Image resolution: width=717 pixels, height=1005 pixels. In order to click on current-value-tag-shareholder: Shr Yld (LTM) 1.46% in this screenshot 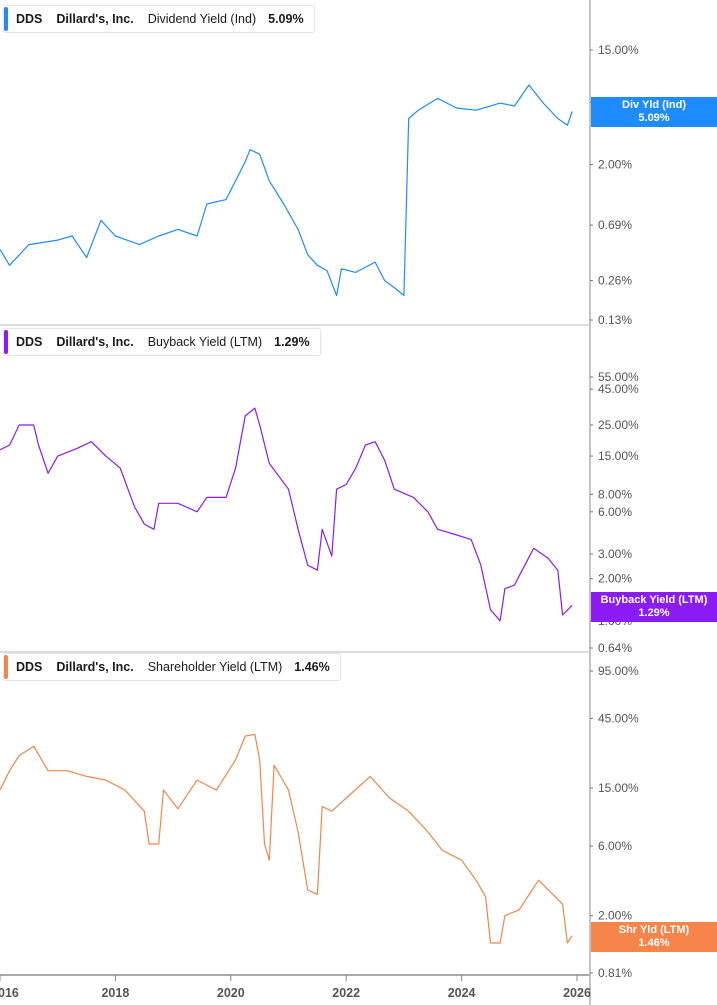, I will do `click(654, 937)`.